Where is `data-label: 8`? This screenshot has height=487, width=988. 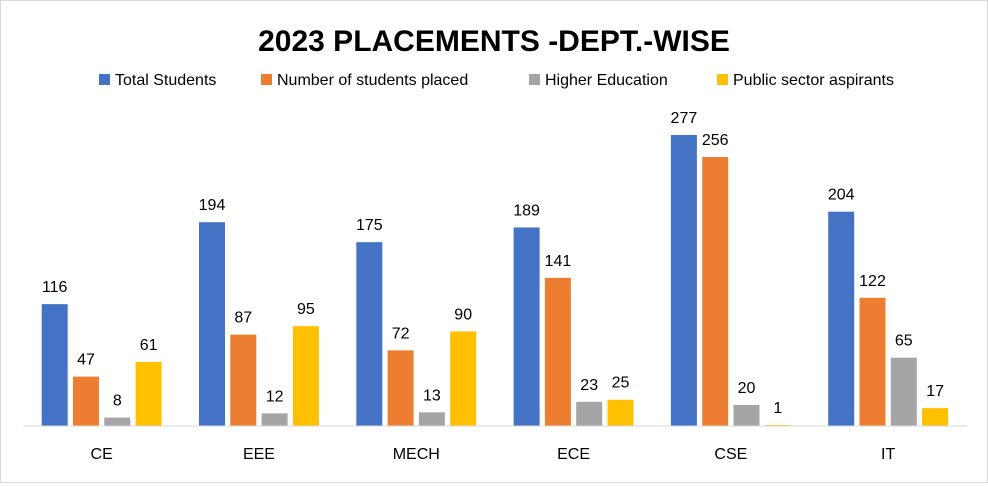 data-label: 8 is located at coordinates (117, 401).